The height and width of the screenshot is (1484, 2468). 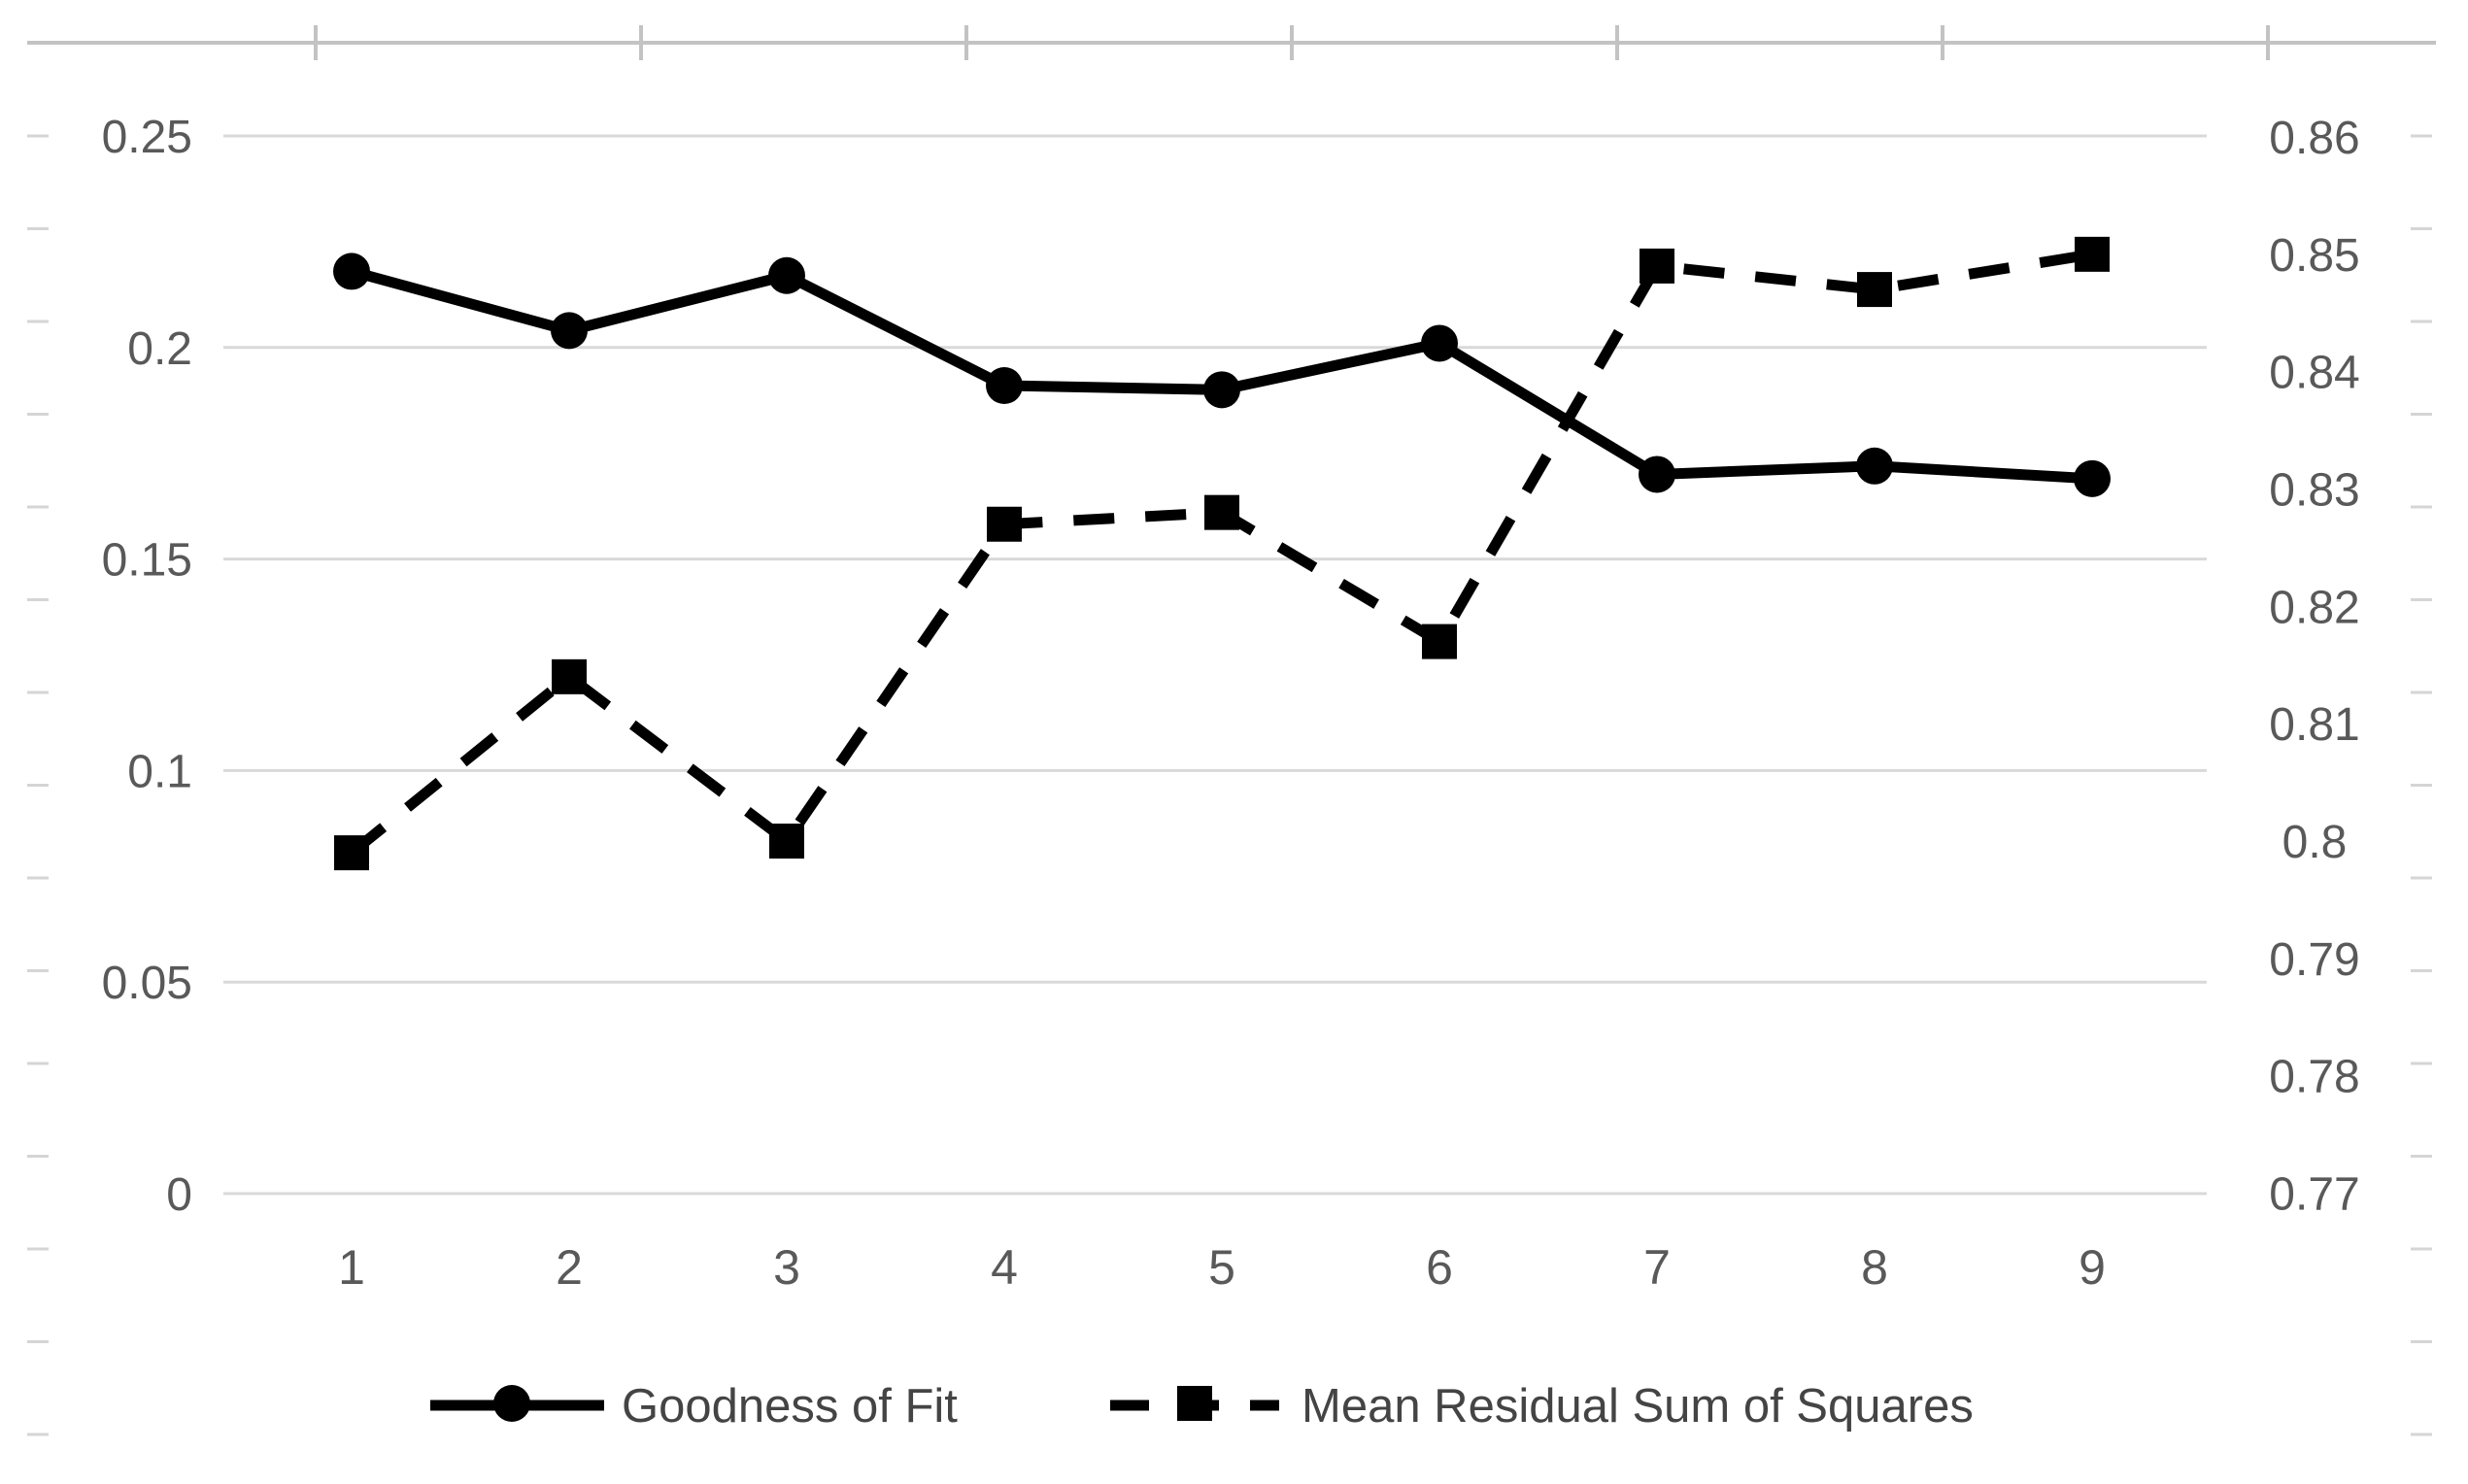 I want to click on x-axis-tick-label: 4, so click(x=1004, y=1267).